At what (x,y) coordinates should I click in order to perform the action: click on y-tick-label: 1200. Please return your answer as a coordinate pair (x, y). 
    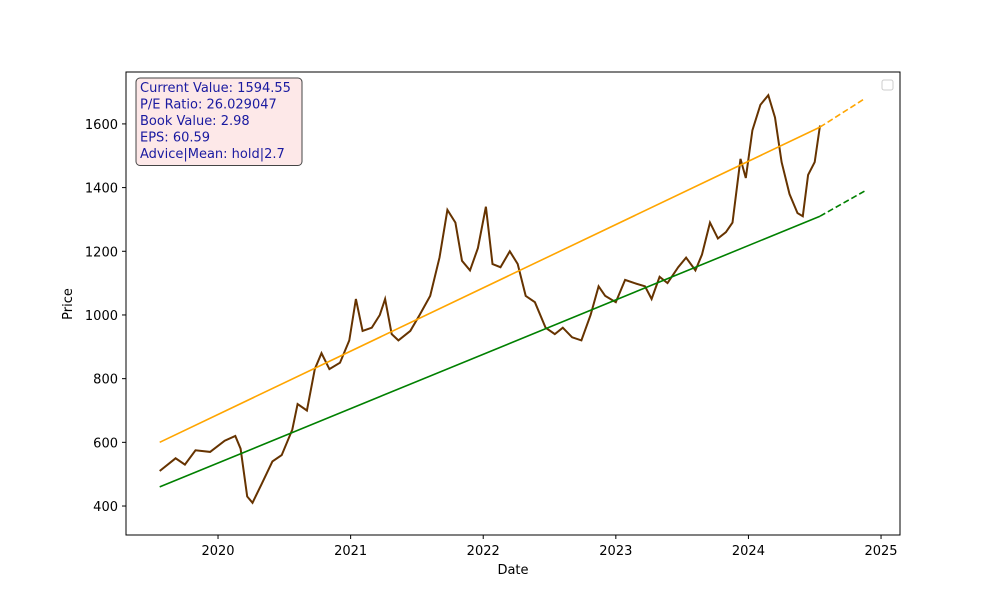
    Looking at the image, I should click on (101, 252).